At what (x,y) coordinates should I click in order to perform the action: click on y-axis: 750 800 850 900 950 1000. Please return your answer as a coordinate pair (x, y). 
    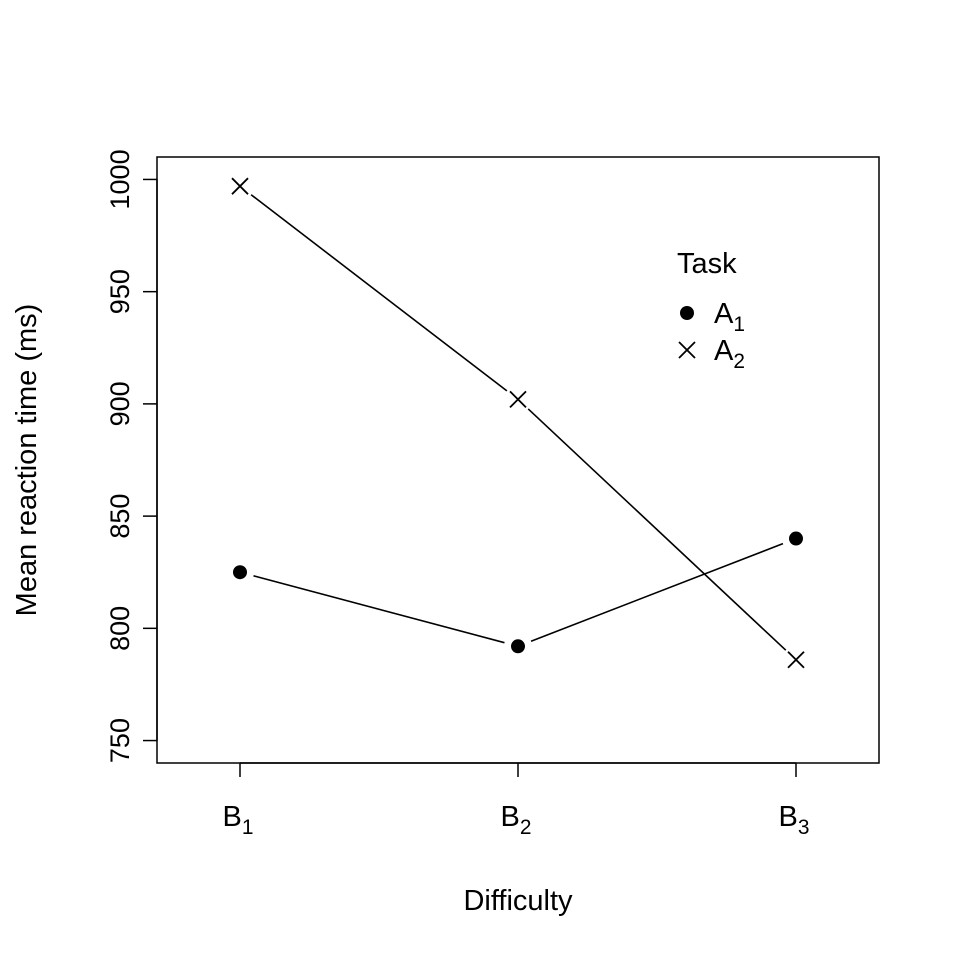
    Looking at the image, I should click on (131, 456).